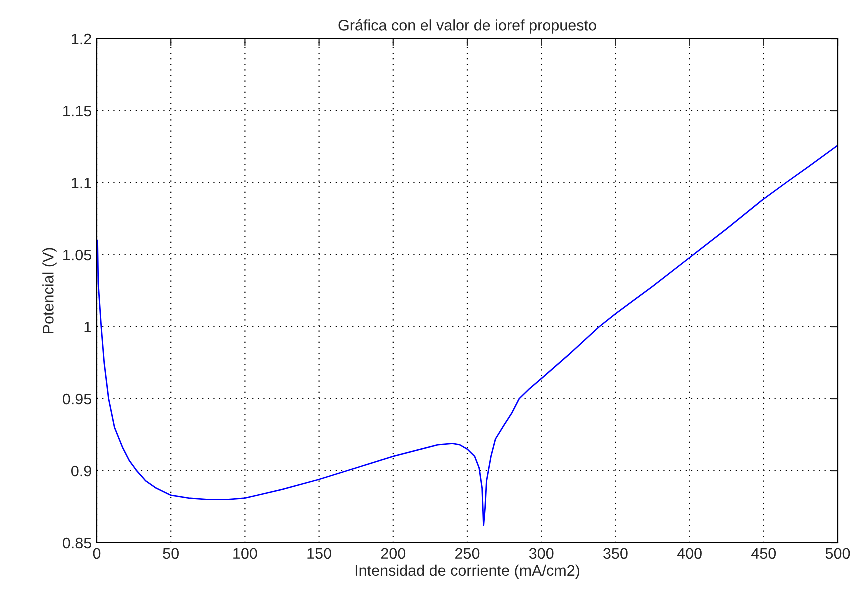  What do you see at coordinates (88, 327) in the screenshot?
I see `y-tick-label: 1` at bounding box center [88, 327].